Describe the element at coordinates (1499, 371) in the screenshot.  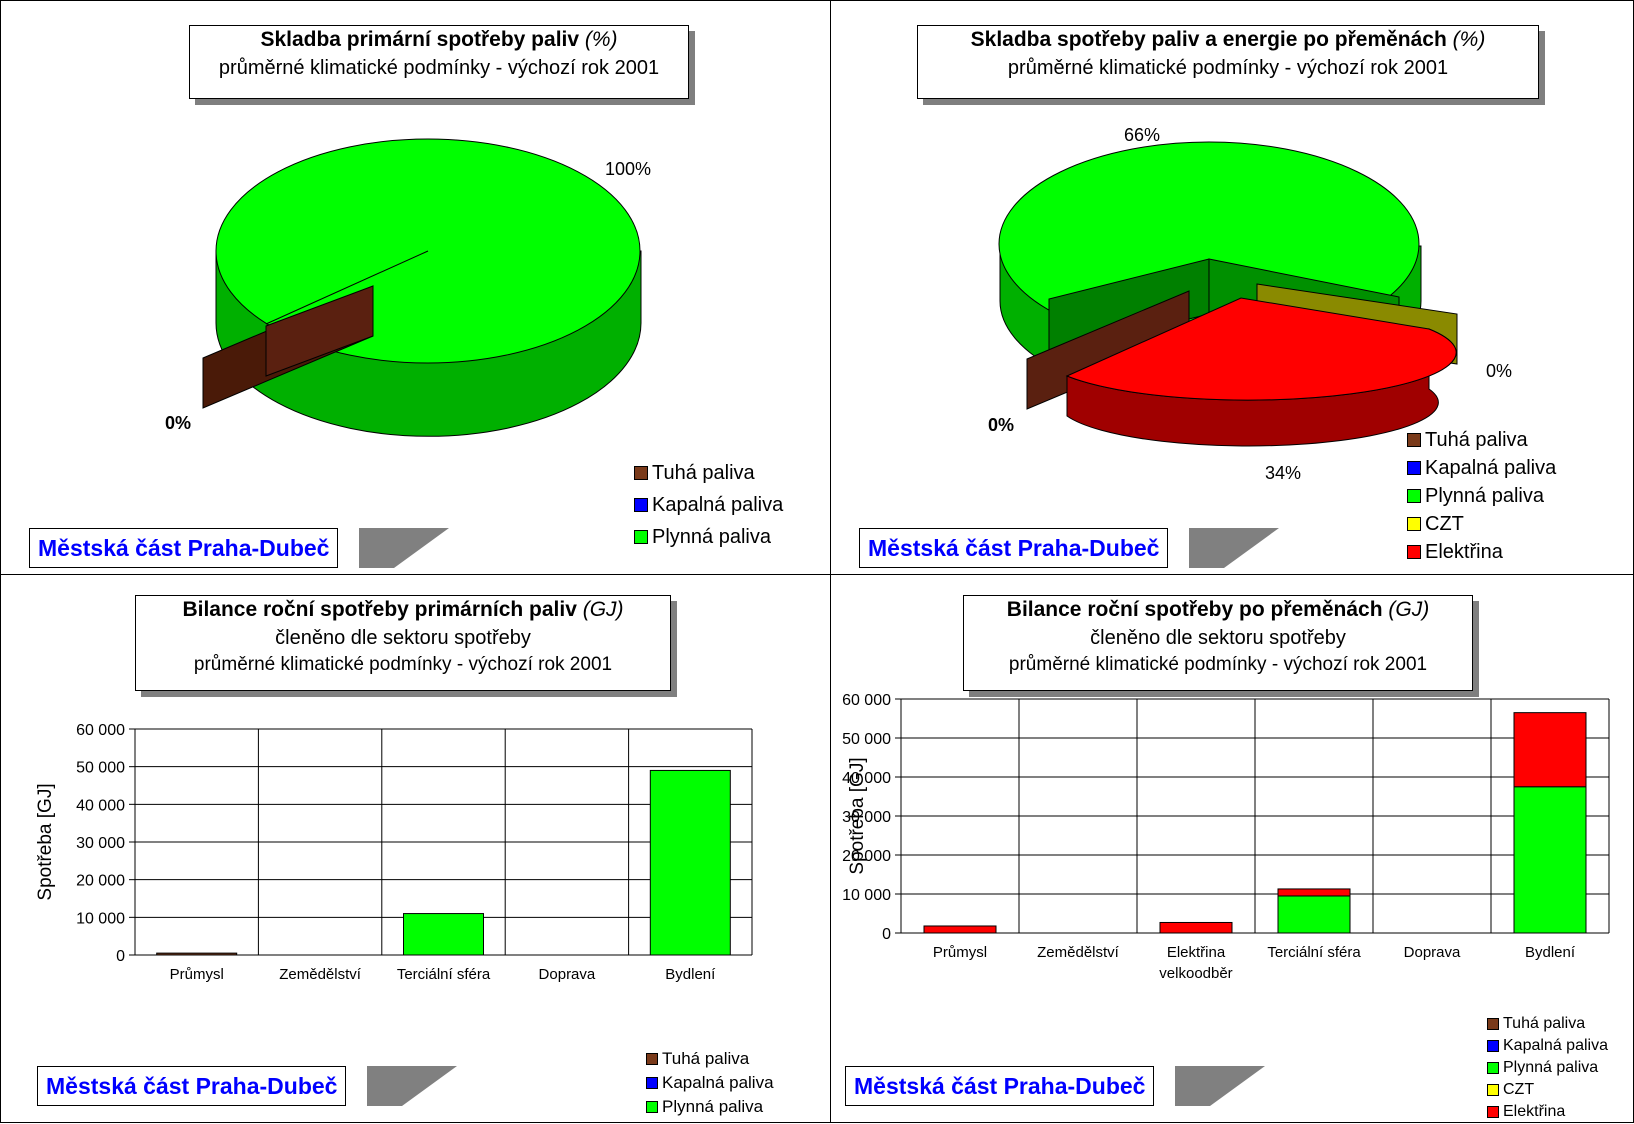
I see `data-label-0-right: 0%` at that location.